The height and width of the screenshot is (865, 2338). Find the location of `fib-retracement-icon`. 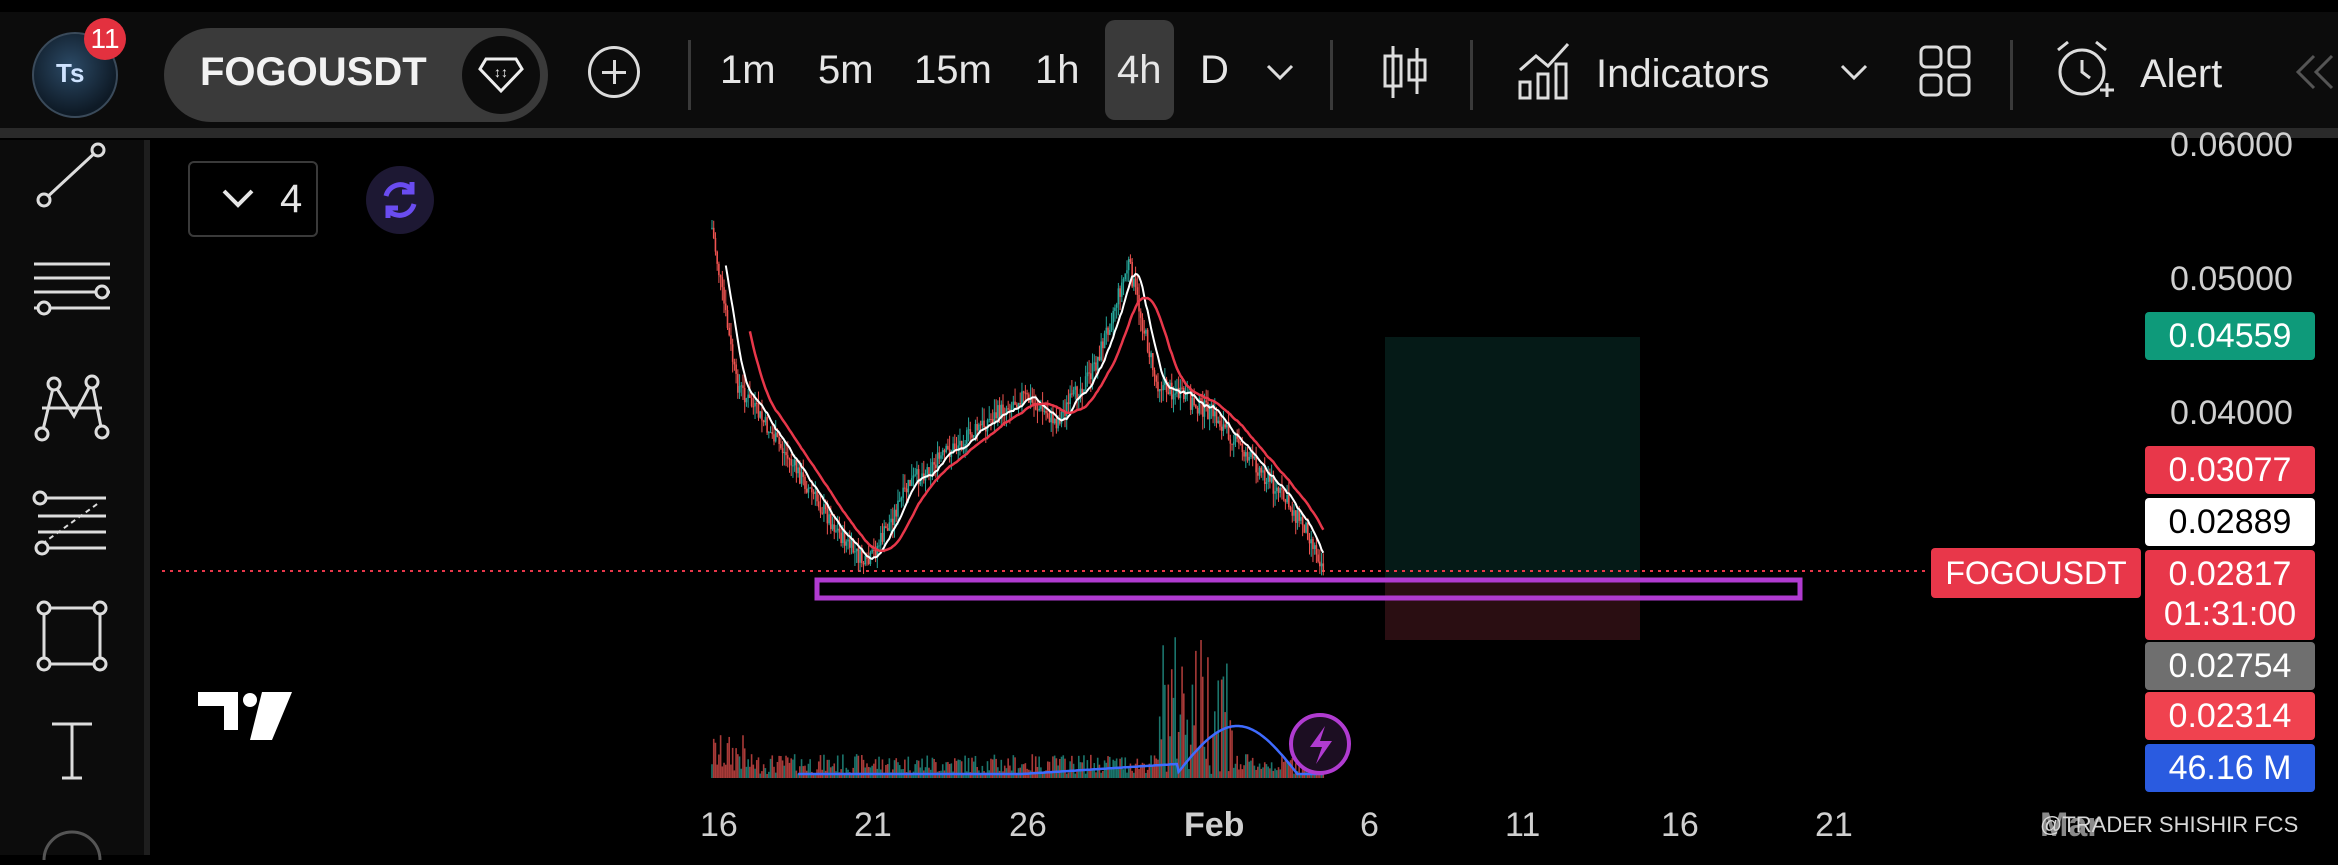

fib-retracement-icon is located at coordinates (72, 525).